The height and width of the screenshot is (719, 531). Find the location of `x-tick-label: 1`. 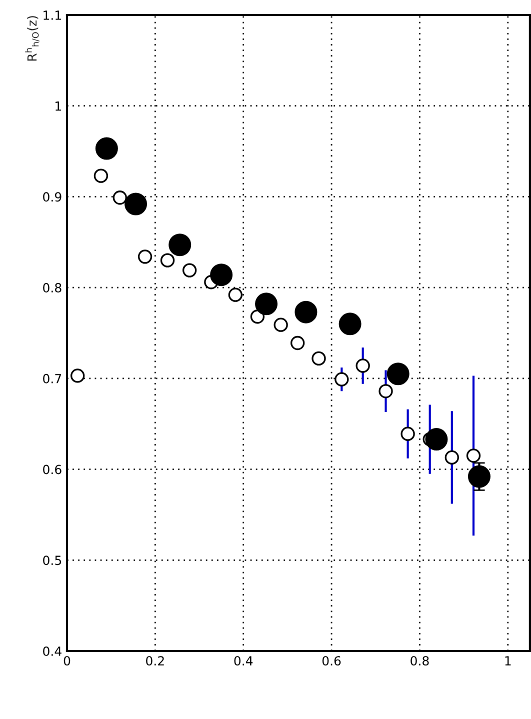

x-tick-label: 1 is located at coordinates (508, 661).